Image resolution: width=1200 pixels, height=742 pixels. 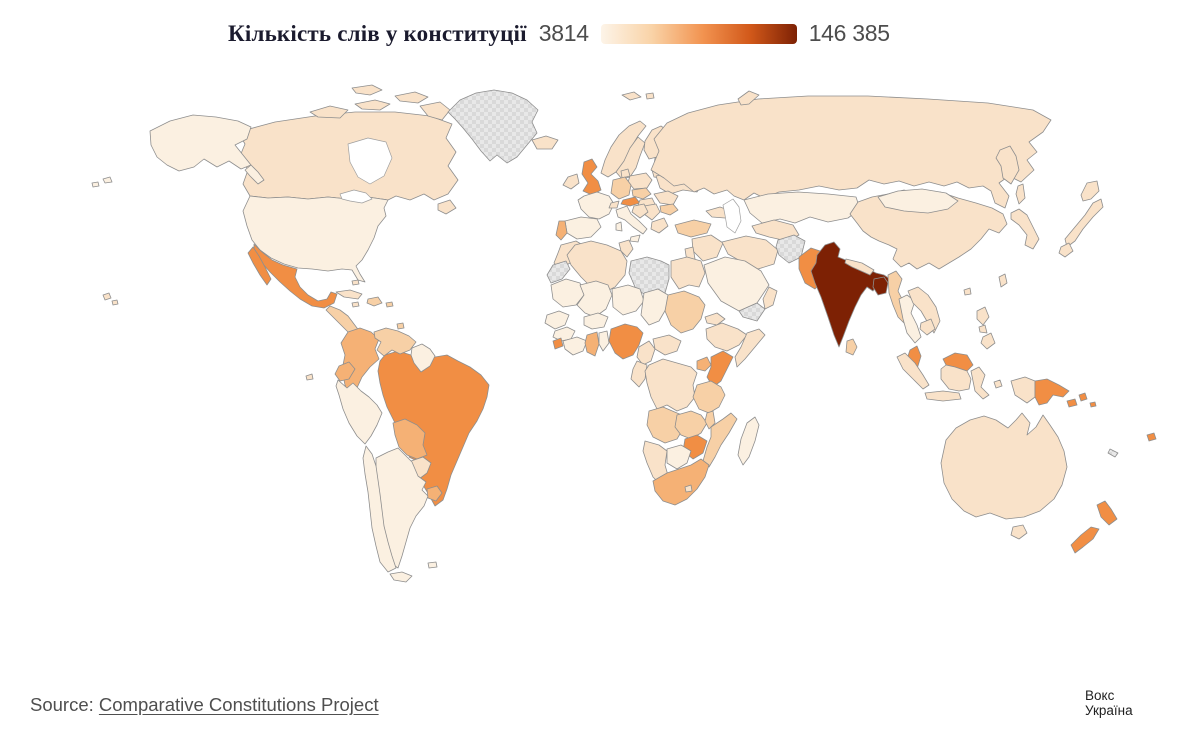 I want to click on region-togo-benin, so click(x=604, y=341).